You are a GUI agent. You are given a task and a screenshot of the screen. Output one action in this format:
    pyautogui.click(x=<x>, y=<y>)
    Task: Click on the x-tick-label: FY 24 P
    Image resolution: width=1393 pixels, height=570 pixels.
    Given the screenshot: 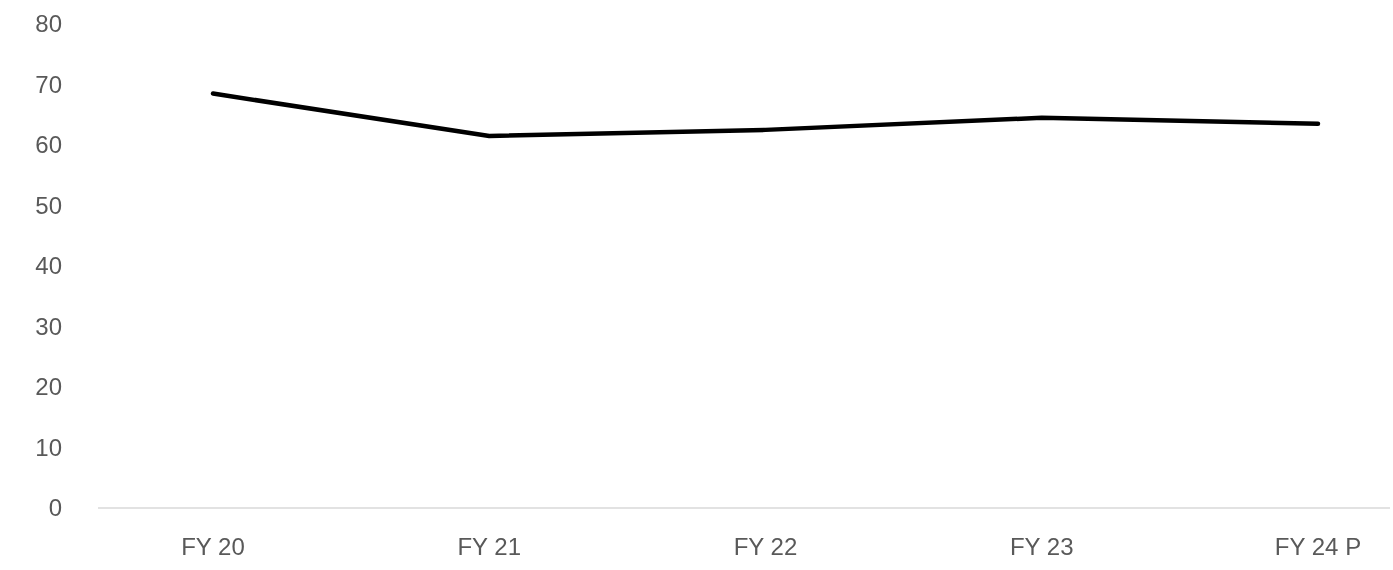 What is the action you would take?
    pyautogui.click(x=1318, y=546)
    